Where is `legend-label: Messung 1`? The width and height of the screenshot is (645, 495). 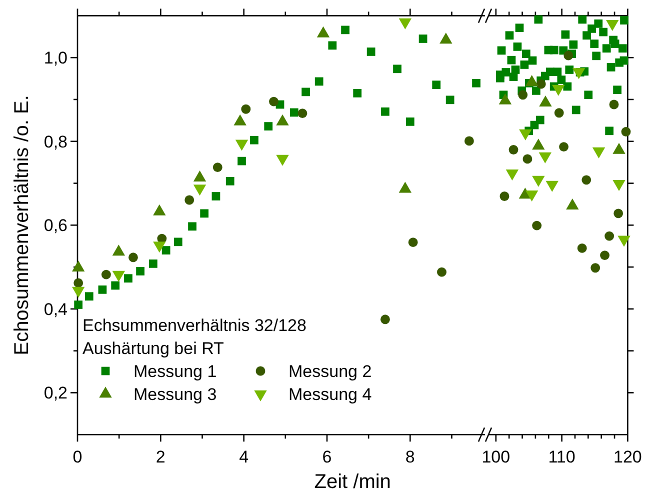 legend-label: Messung 1 is located at coordinates (175, 371).